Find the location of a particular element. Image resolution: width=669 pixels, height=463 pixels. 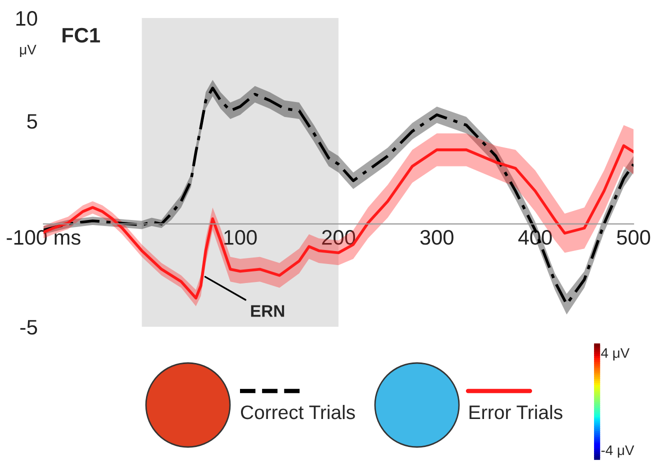

text: -4 μV is located at coordinates (617, 451).